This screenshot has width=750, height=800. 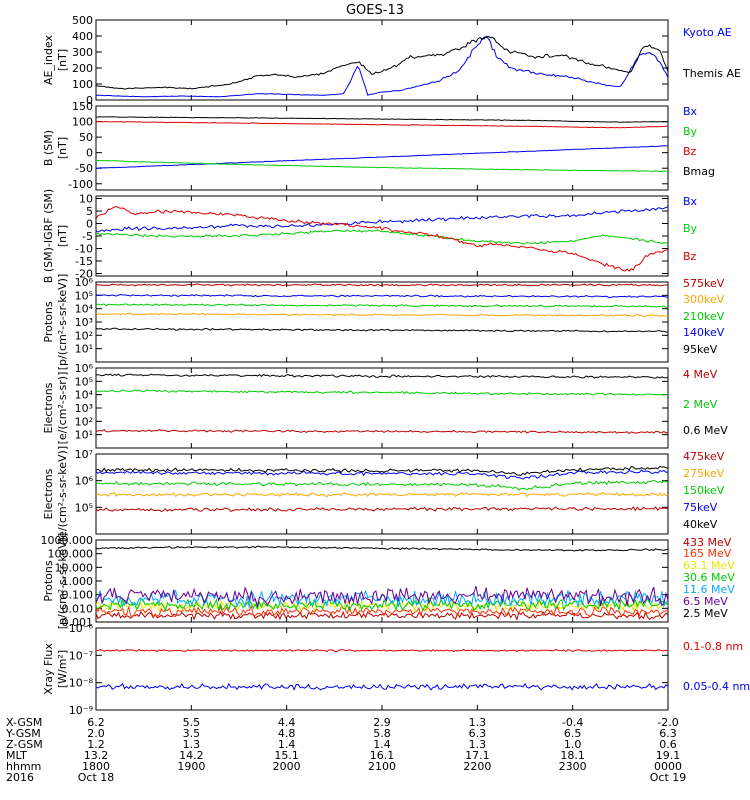 I want to click on y-tick-label: 0, so click(x=89, y=224).